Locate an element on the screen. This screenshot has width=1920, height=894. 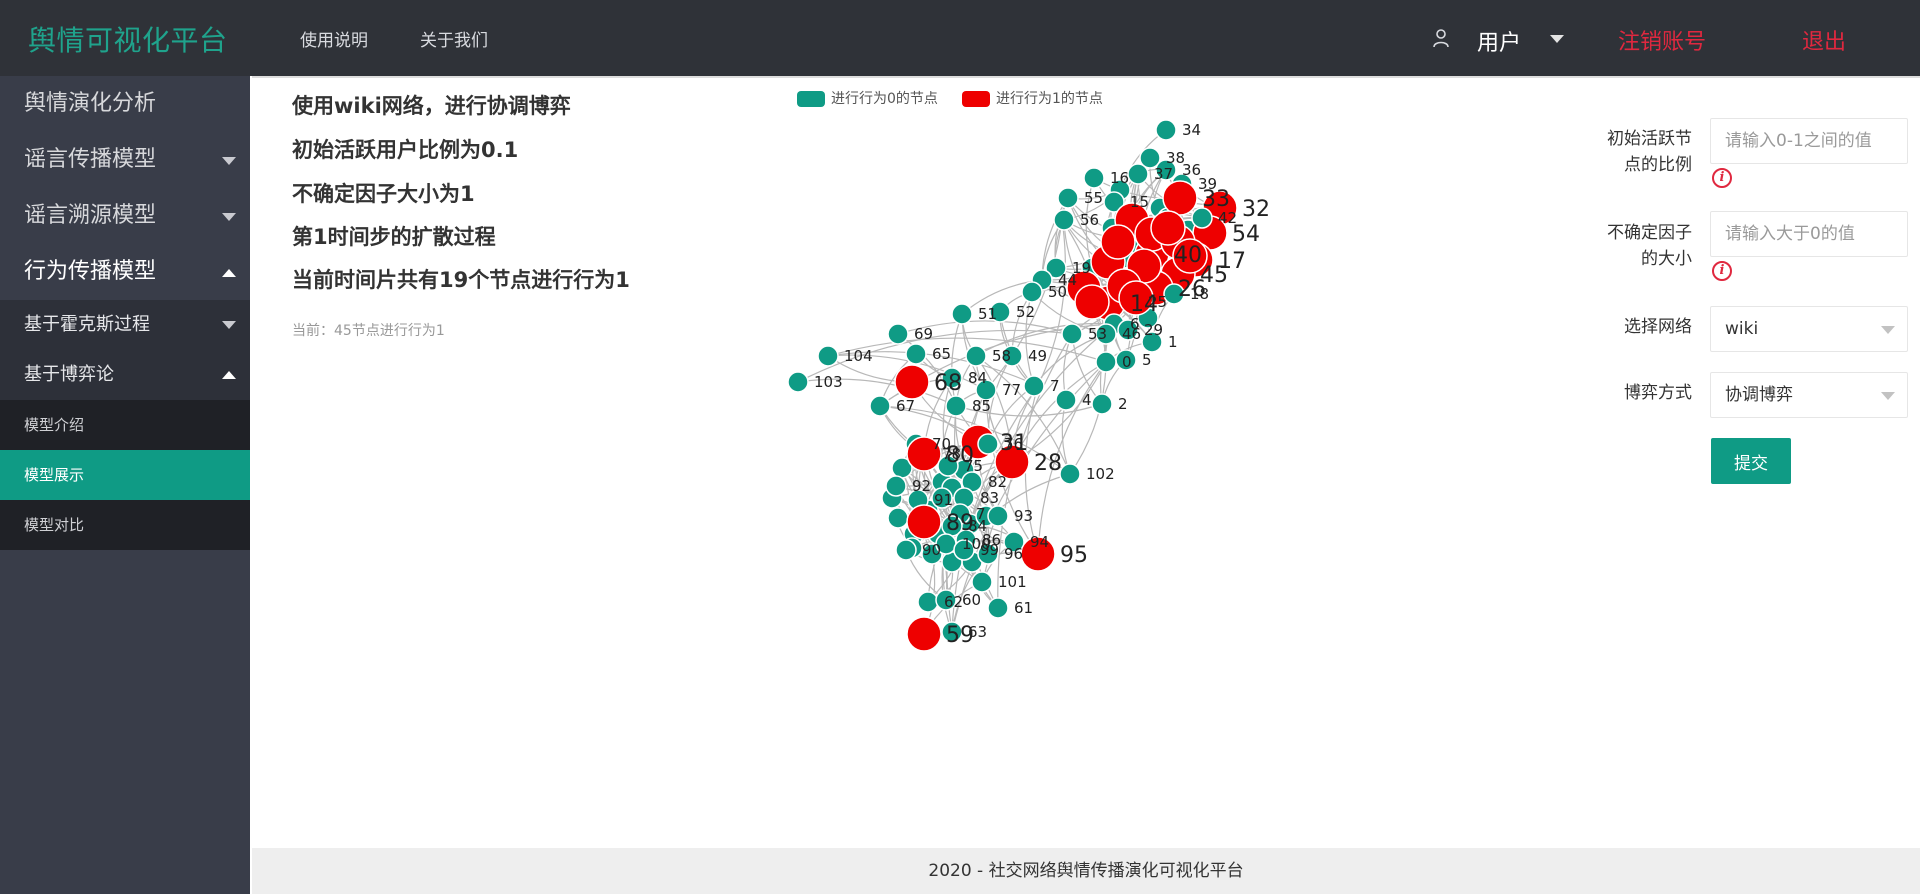
info-uncertainty: 不确定因子大小为1 is located at coordinates (383, 194).